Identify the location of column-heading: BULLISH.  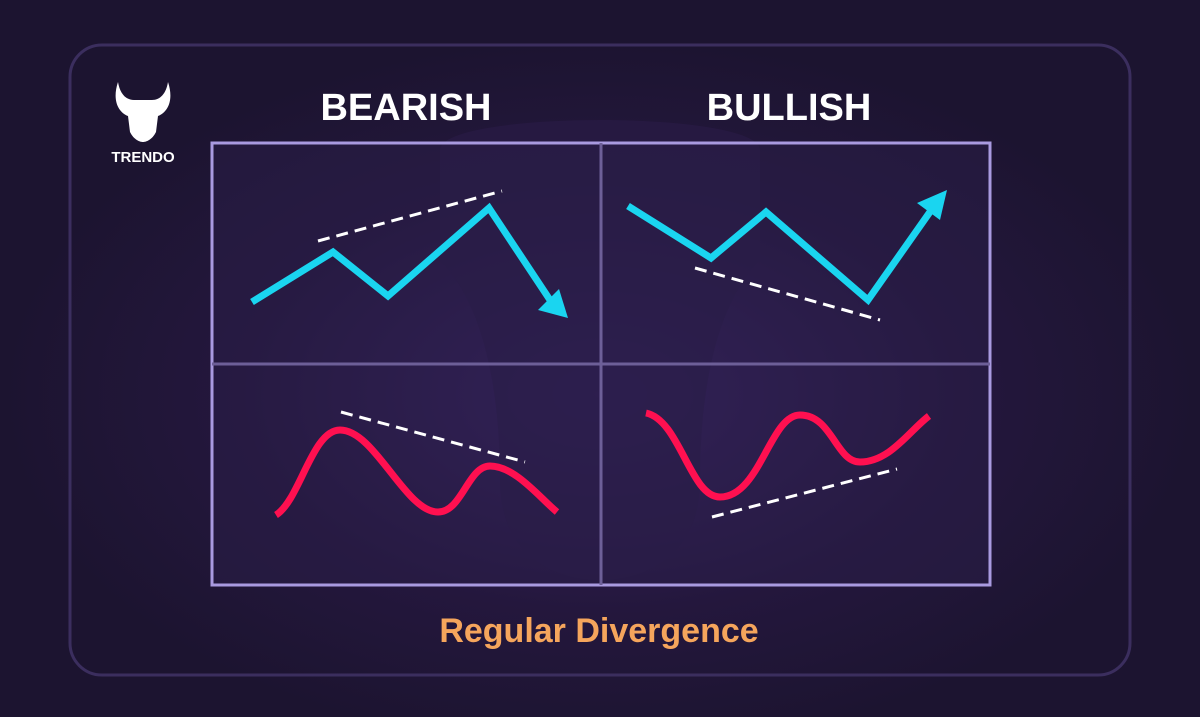
(789, 108).